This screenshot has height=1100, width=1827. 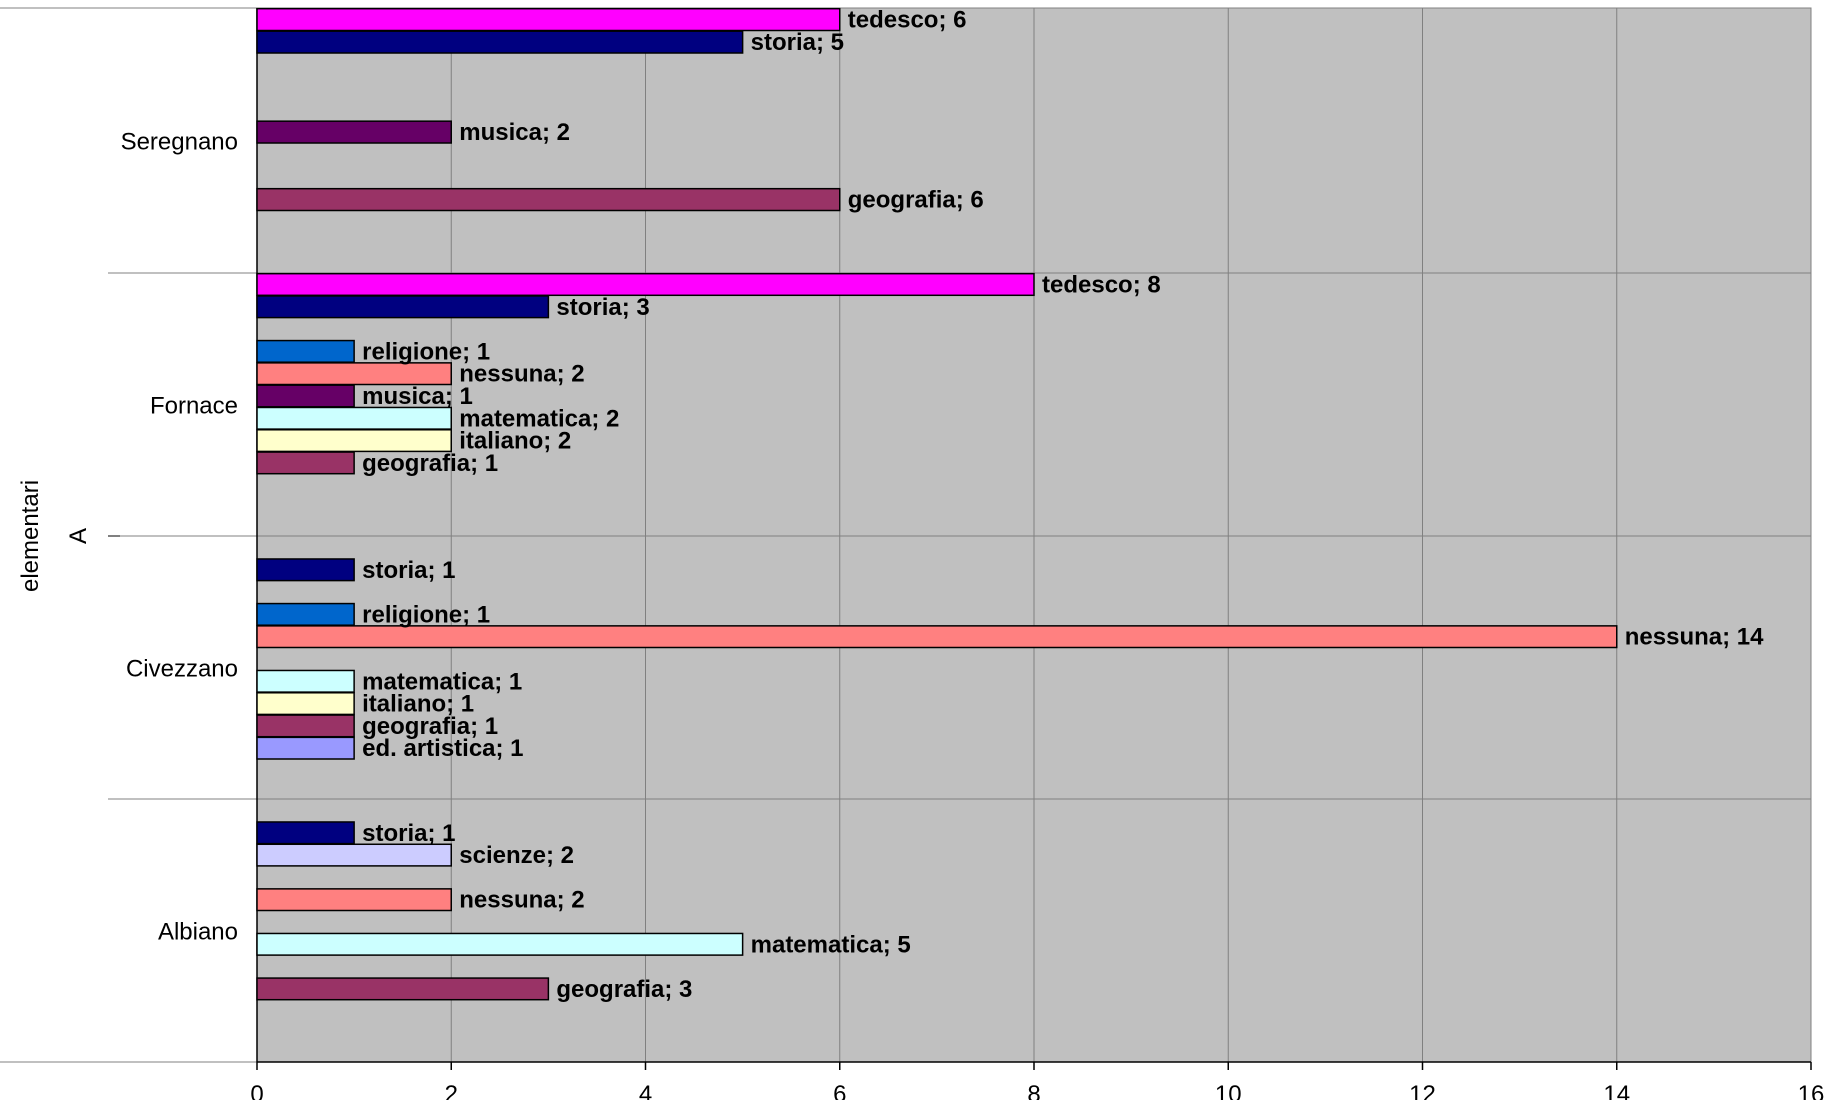 I want to click on x-tick-label: 0, so click(x=256, y=1090).